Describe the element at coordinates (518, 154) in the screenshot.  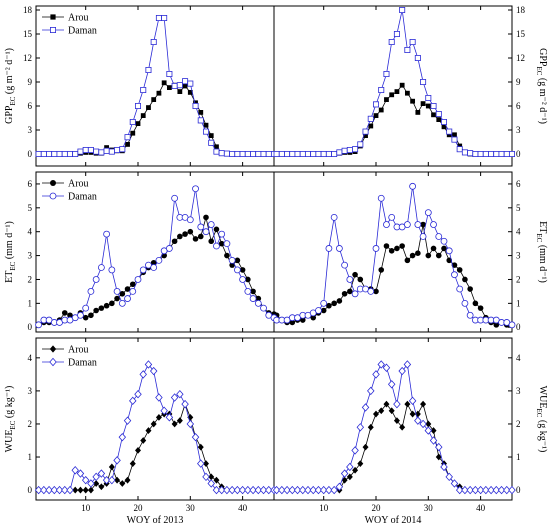
I see `y-tick-label: 0` at that location.